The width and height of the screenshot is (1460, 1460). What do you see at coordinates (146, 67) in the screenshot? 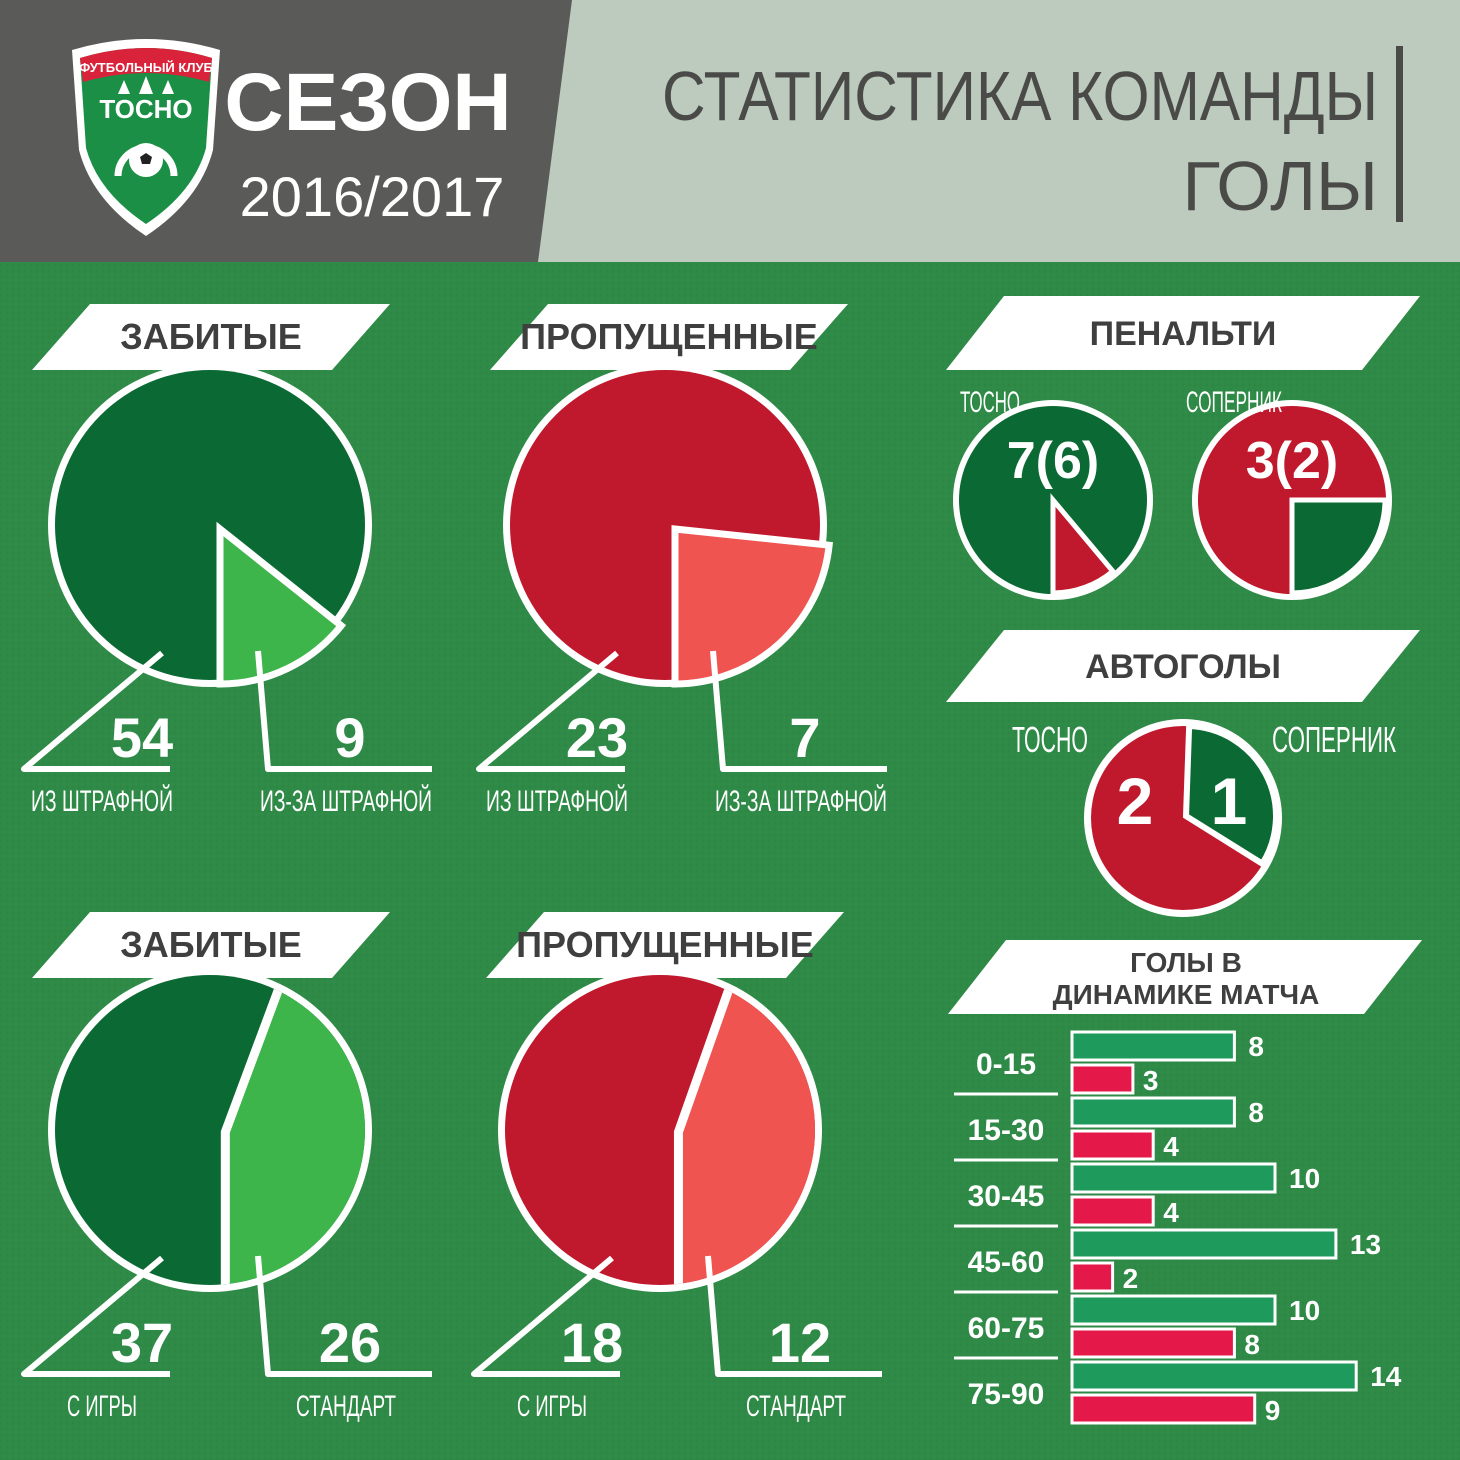
I see `club-arc-text: ФУТБОЛЬНЫЙ КЛУБ` at bounding box center [146, 67].